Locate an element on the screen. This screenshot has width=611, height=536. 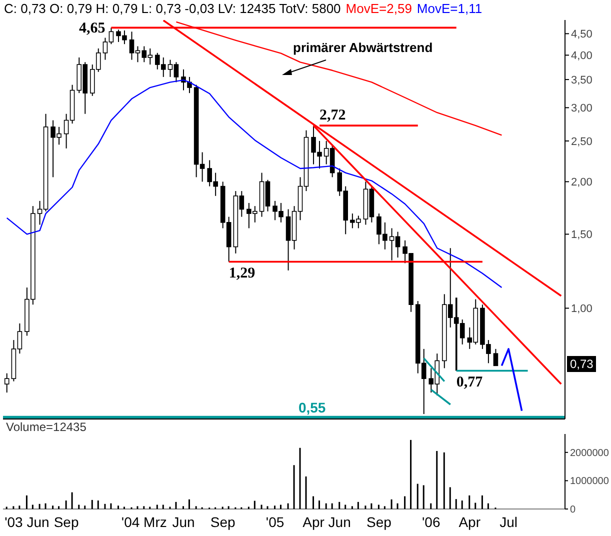
annotation: 0,77 is located at coordinates (470, 382).